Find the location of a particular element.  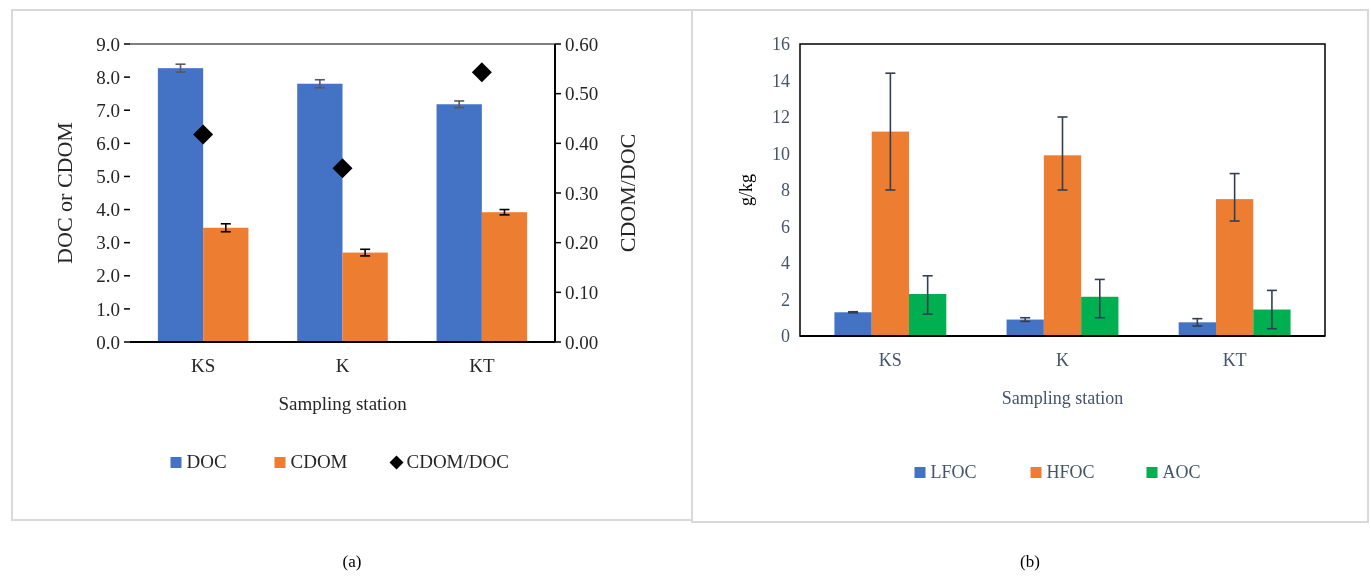

y-tick-label: 1.0 is located at coordinates (108, 309).